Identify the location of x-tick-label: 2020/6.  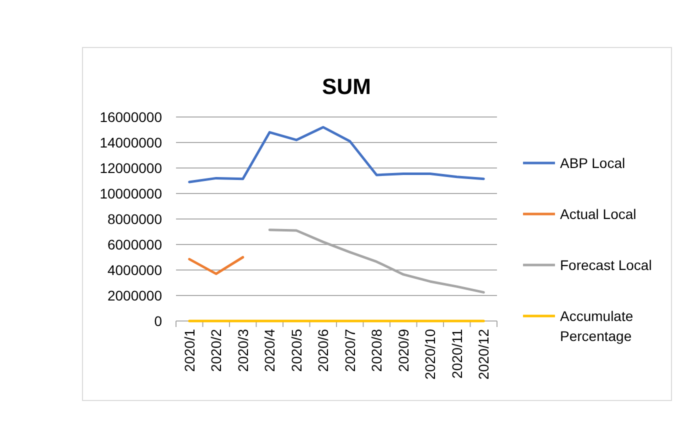
(323, 350).